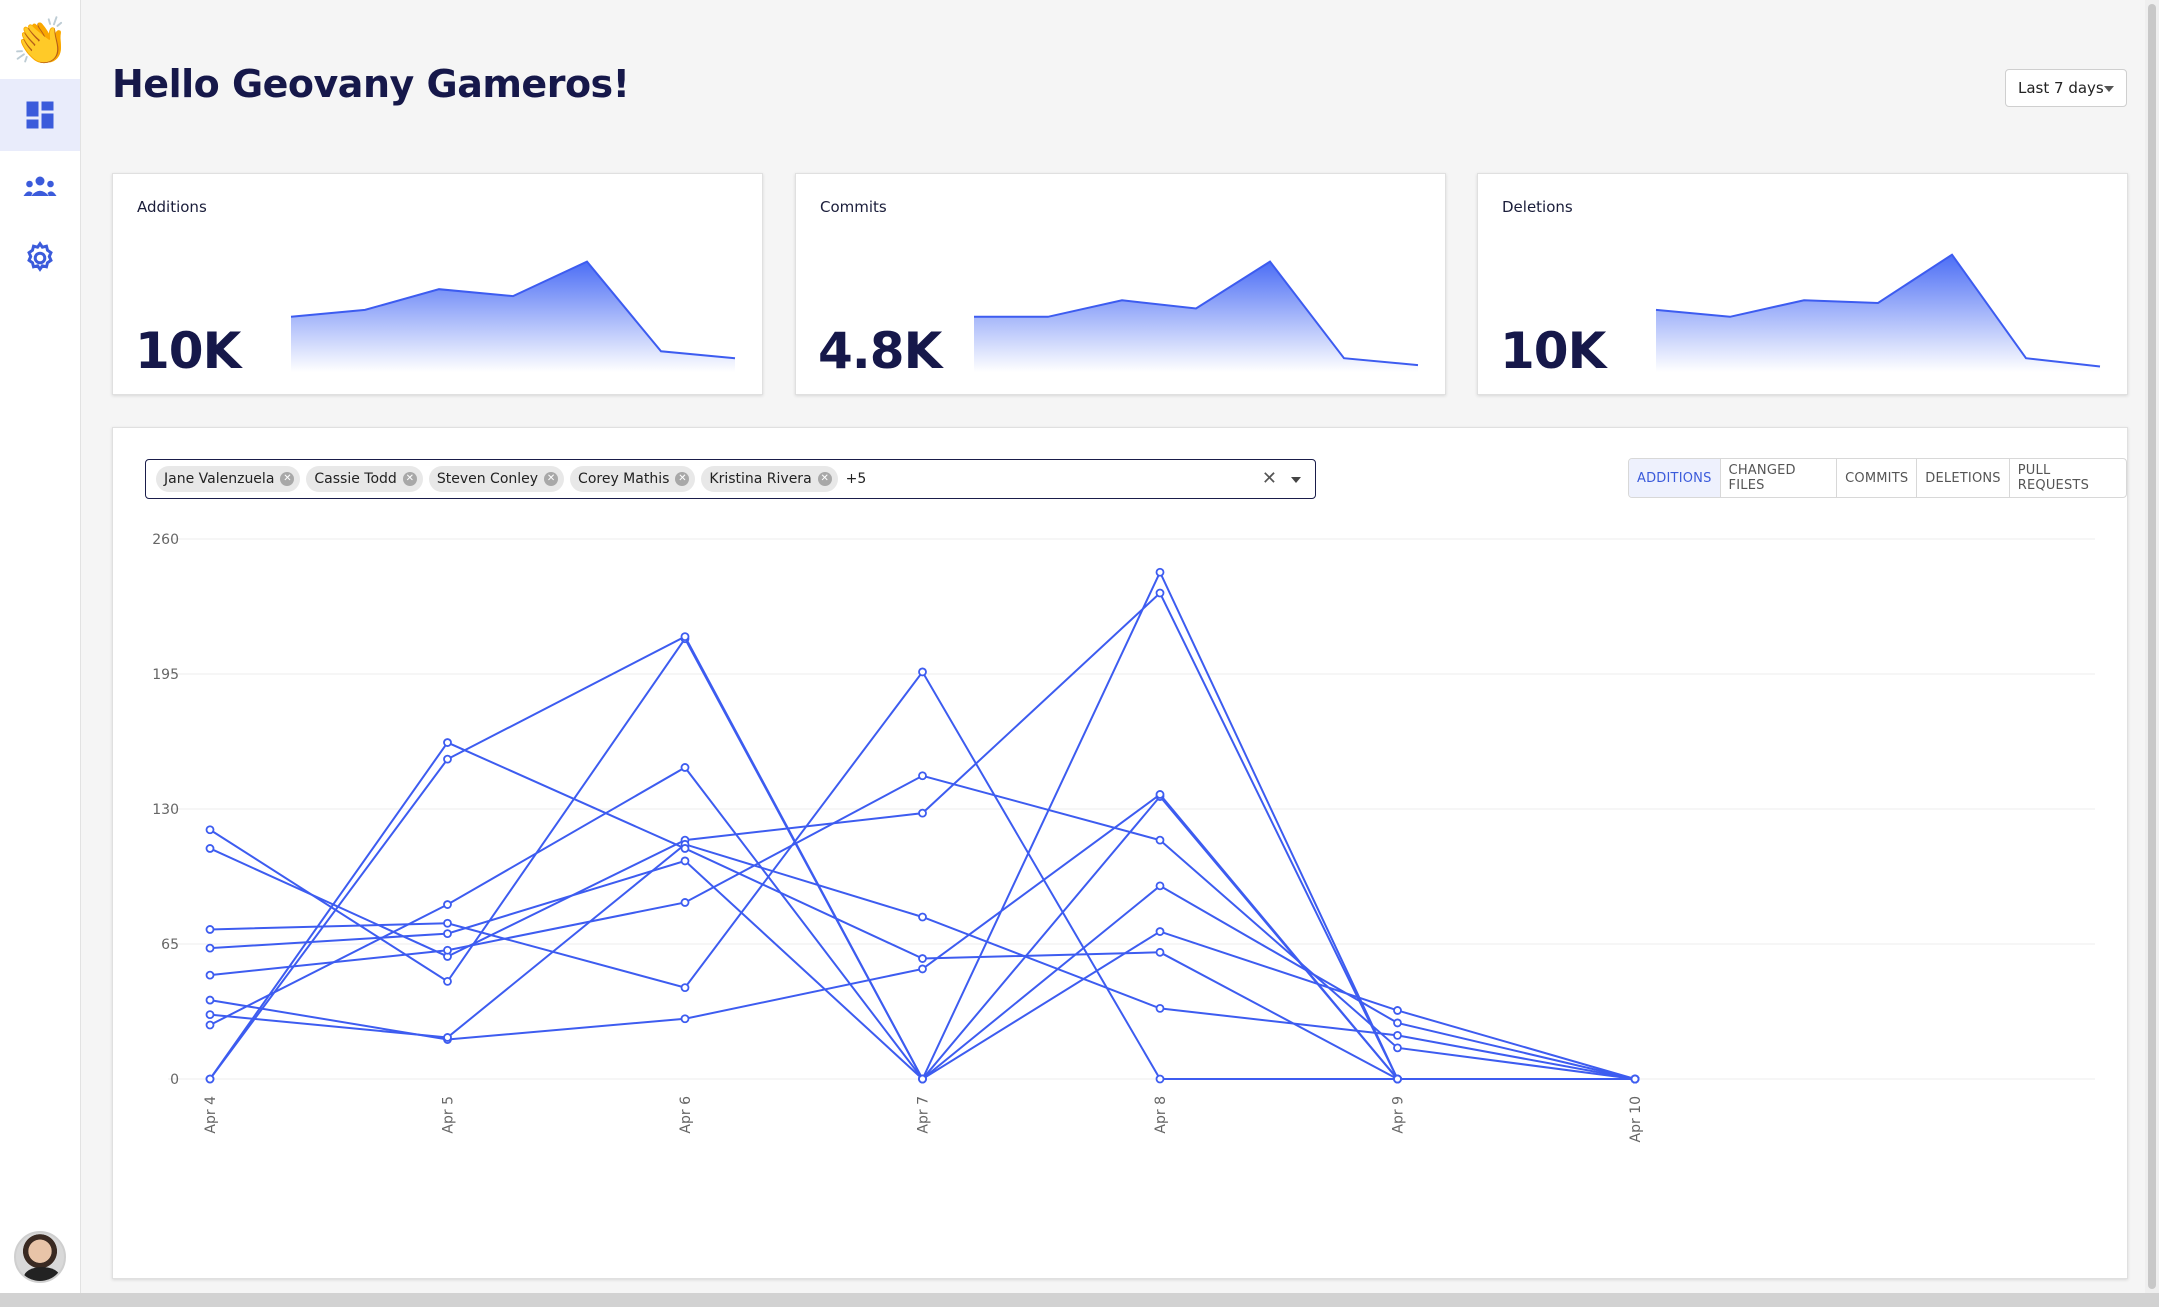 Image resolution: width=2159 pixels, height=1307 pixels. What do you see at coordinates (2152, 646) in the screenshot?
I see `vertical-scrollbar-thumb` at bounding box center [2152, 646].